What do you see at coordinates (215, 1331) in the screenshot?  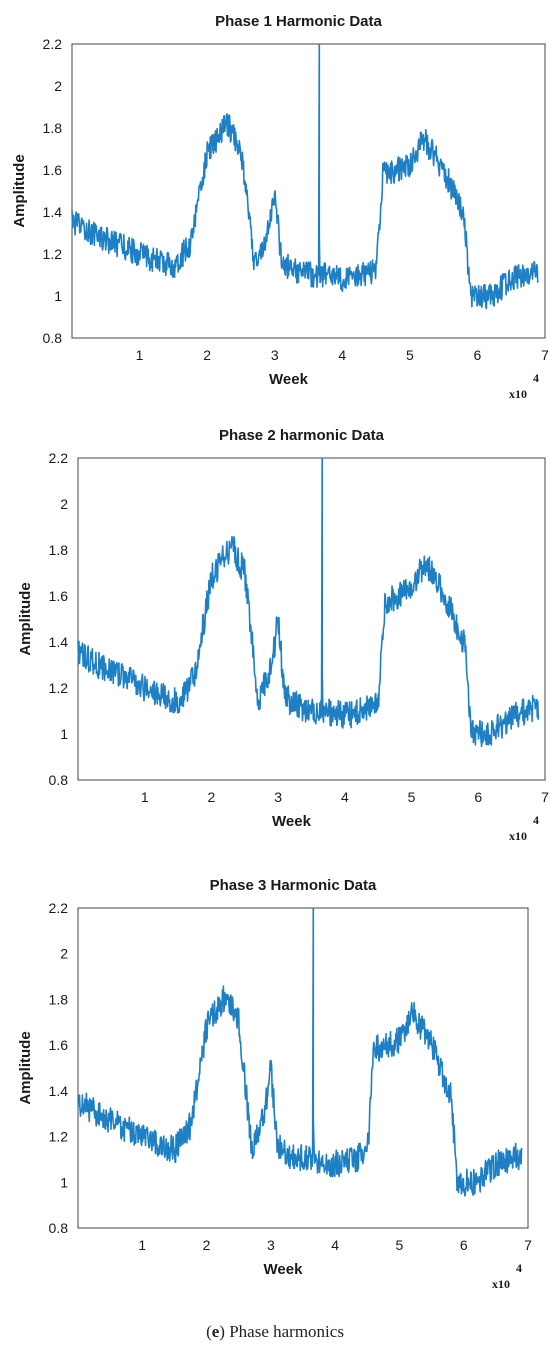 I see `caption-letter: e` at bounding box center [215, 1331].